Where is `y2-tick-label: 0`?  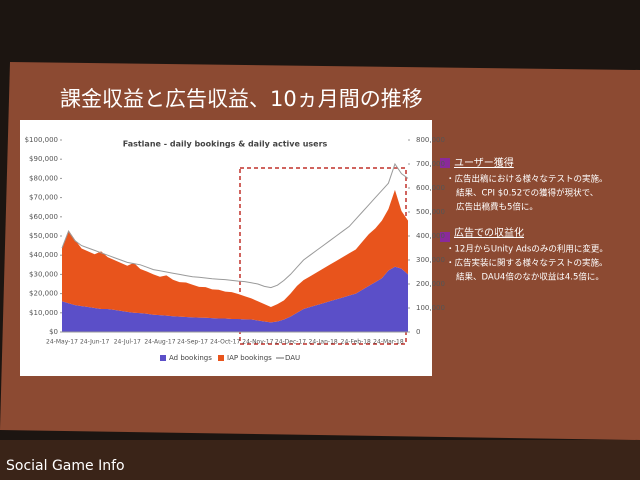 y2-tick-label: 0 is located at coordinates (418, 332).